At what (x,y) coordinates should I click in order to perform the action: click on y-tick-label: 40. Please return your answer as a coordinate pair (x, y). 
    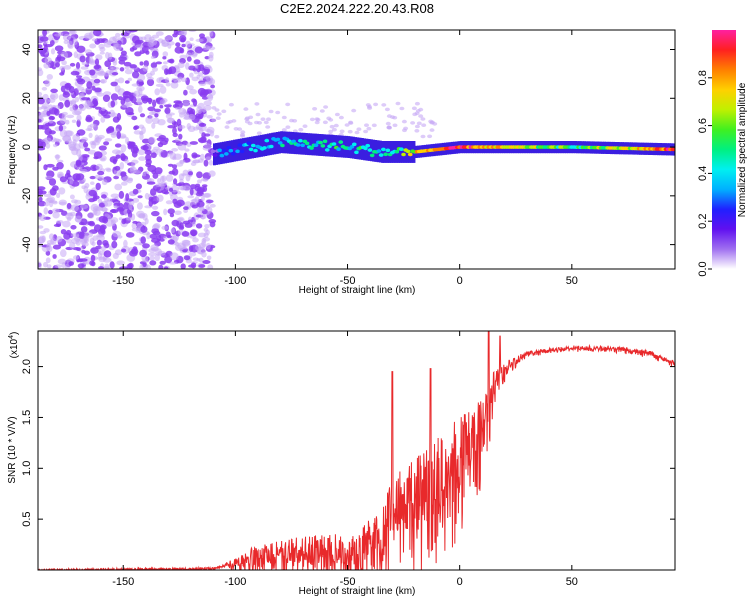
    Looking at the image, I should click on (27, 49).